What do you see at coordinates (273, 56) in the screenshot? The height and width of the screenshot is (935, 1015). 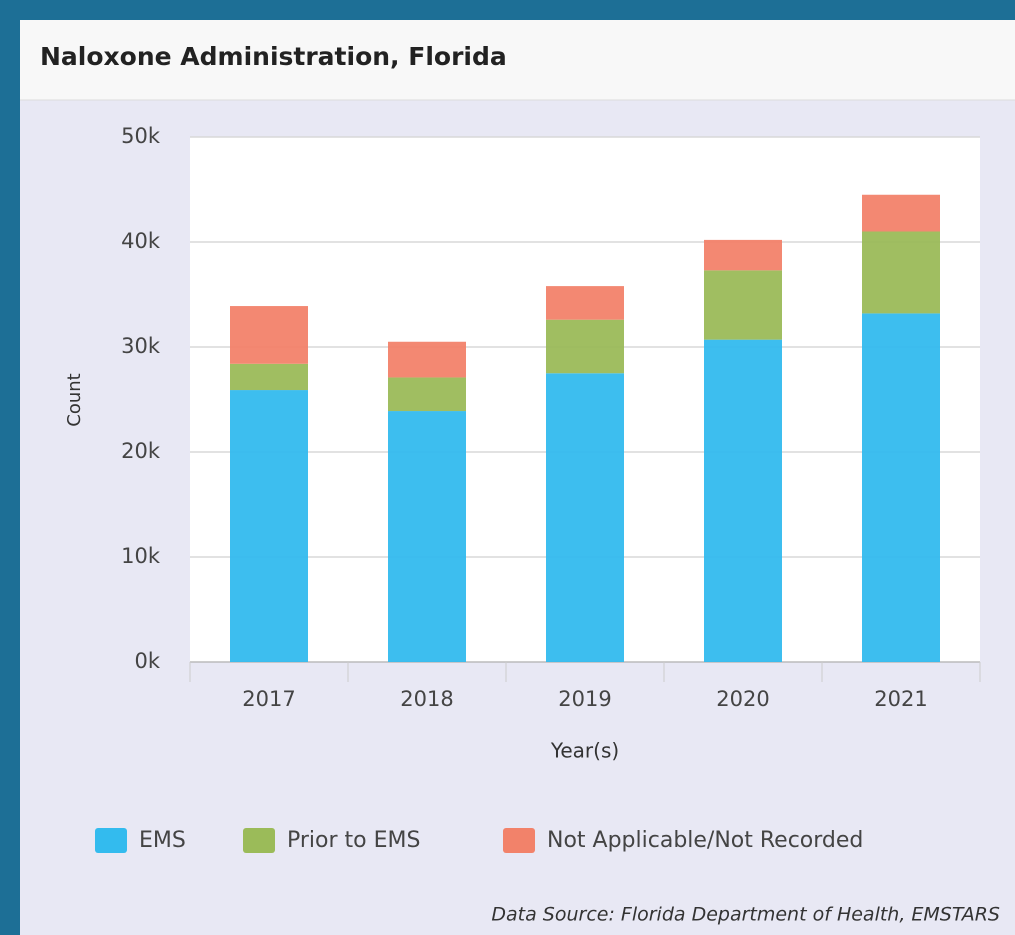 I see `chart-title: Naloxone Administration, Florida` at bounding box center [273, 56].